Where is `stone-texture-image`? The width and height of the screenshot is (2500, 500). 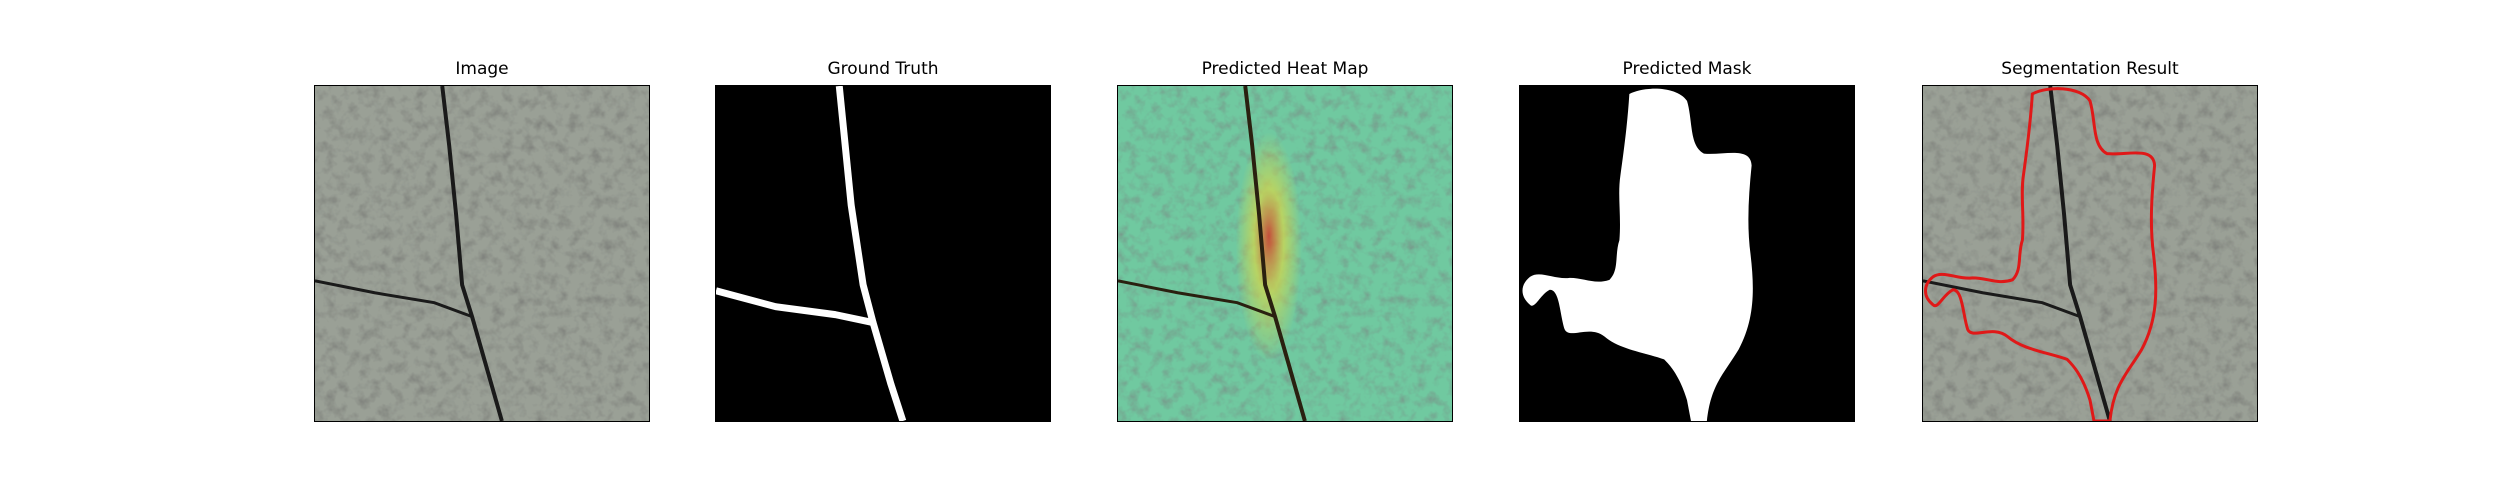
stone-texture-image is located at coordinates (482, 253).